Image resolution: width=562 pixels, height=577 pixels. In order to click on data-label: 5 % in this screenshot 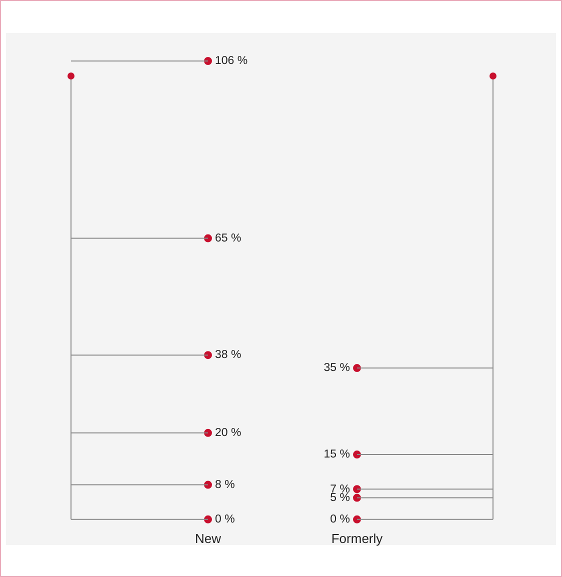, I will do `click(340, 498)`.